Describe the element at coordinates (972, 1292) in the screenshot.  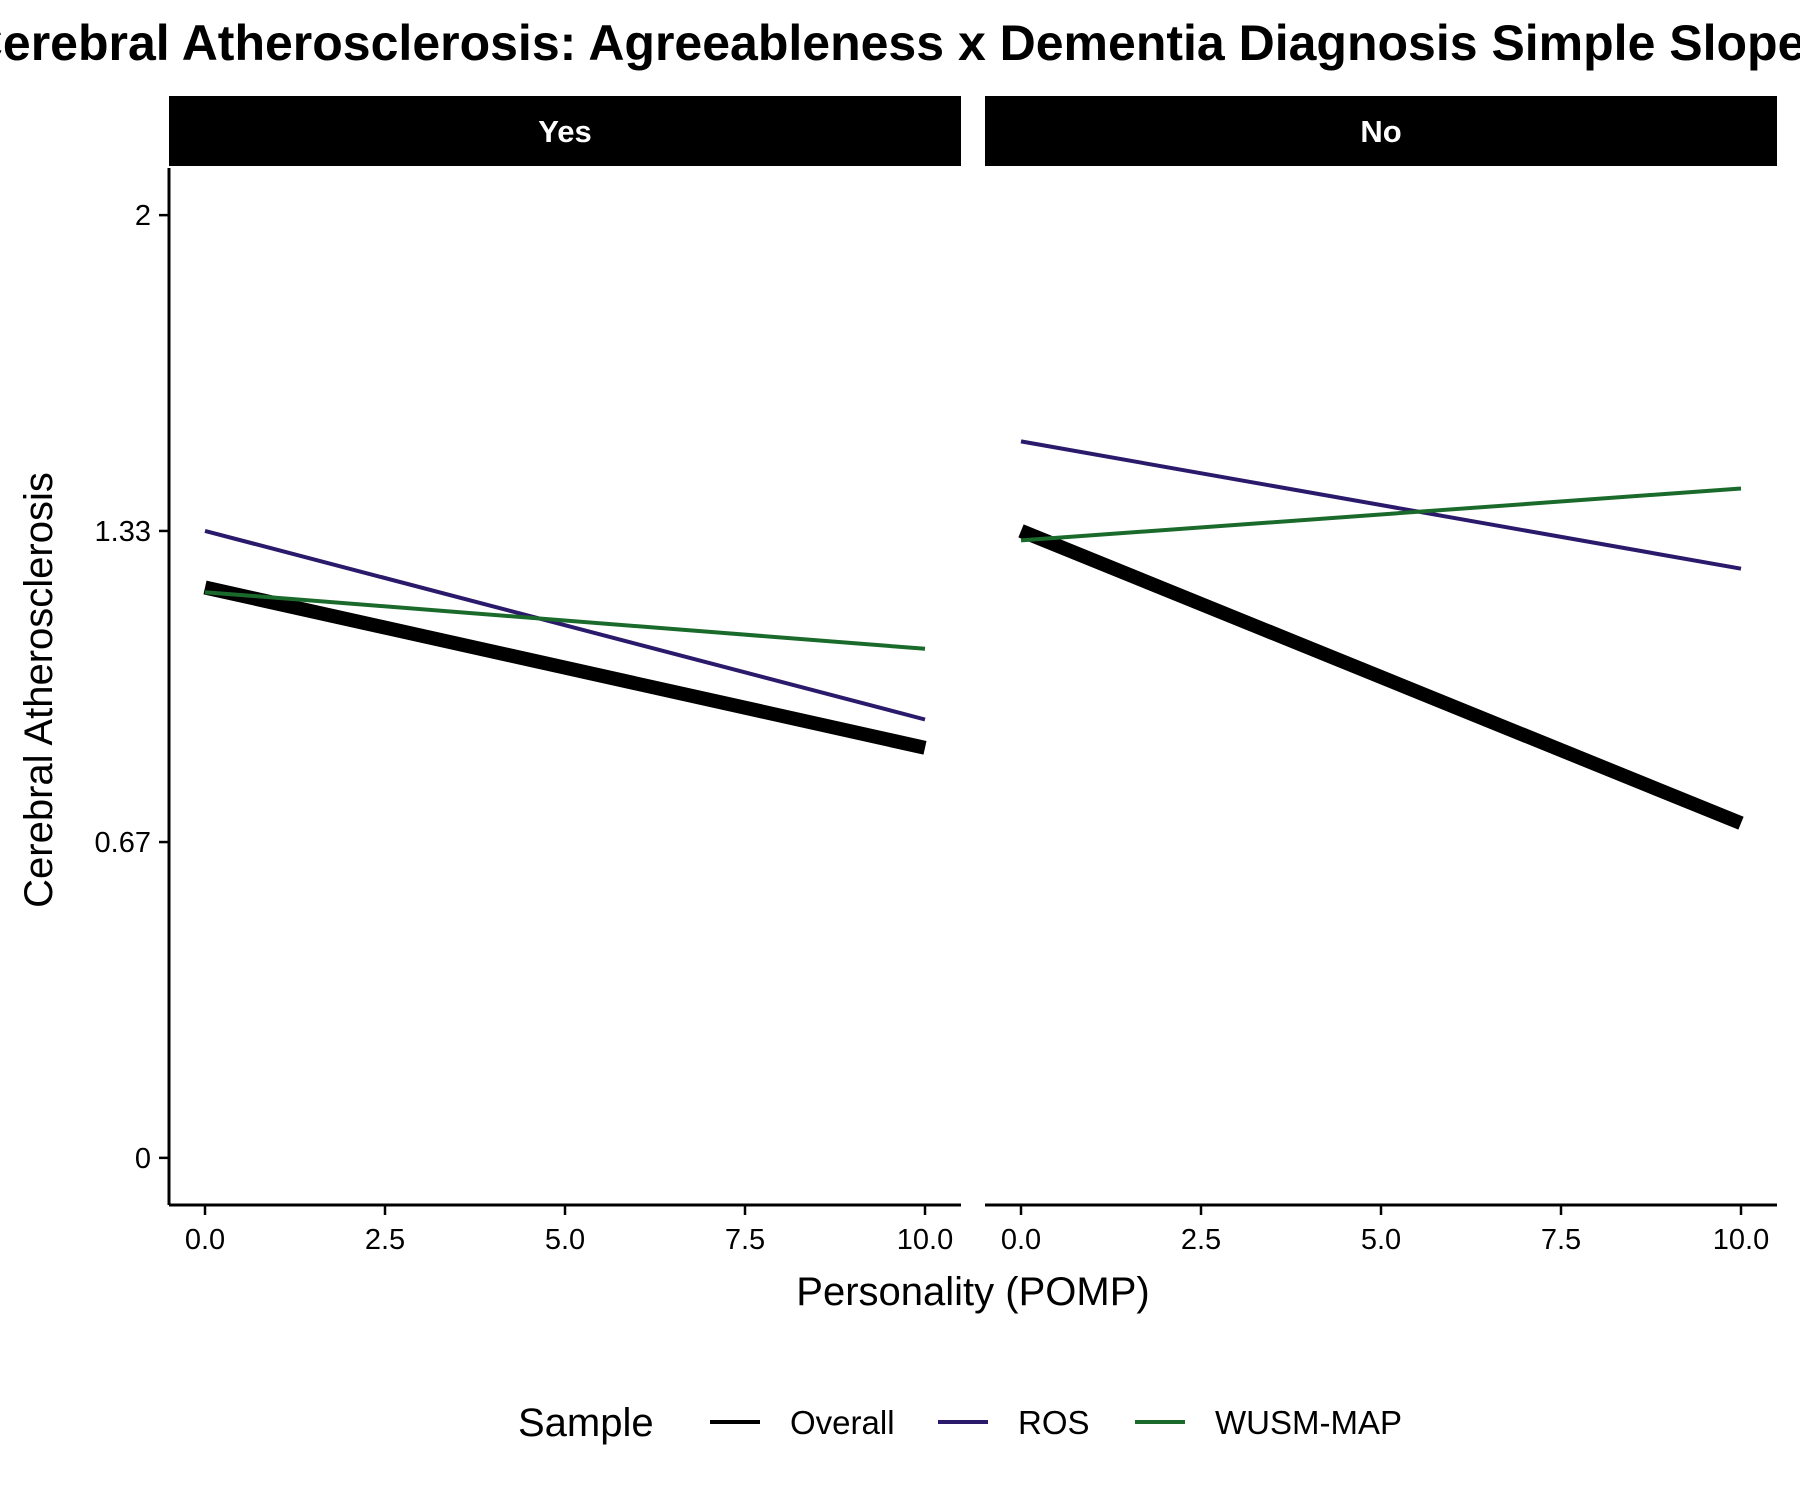
I see `x-axis-title: Personality (POMP)` at that location.